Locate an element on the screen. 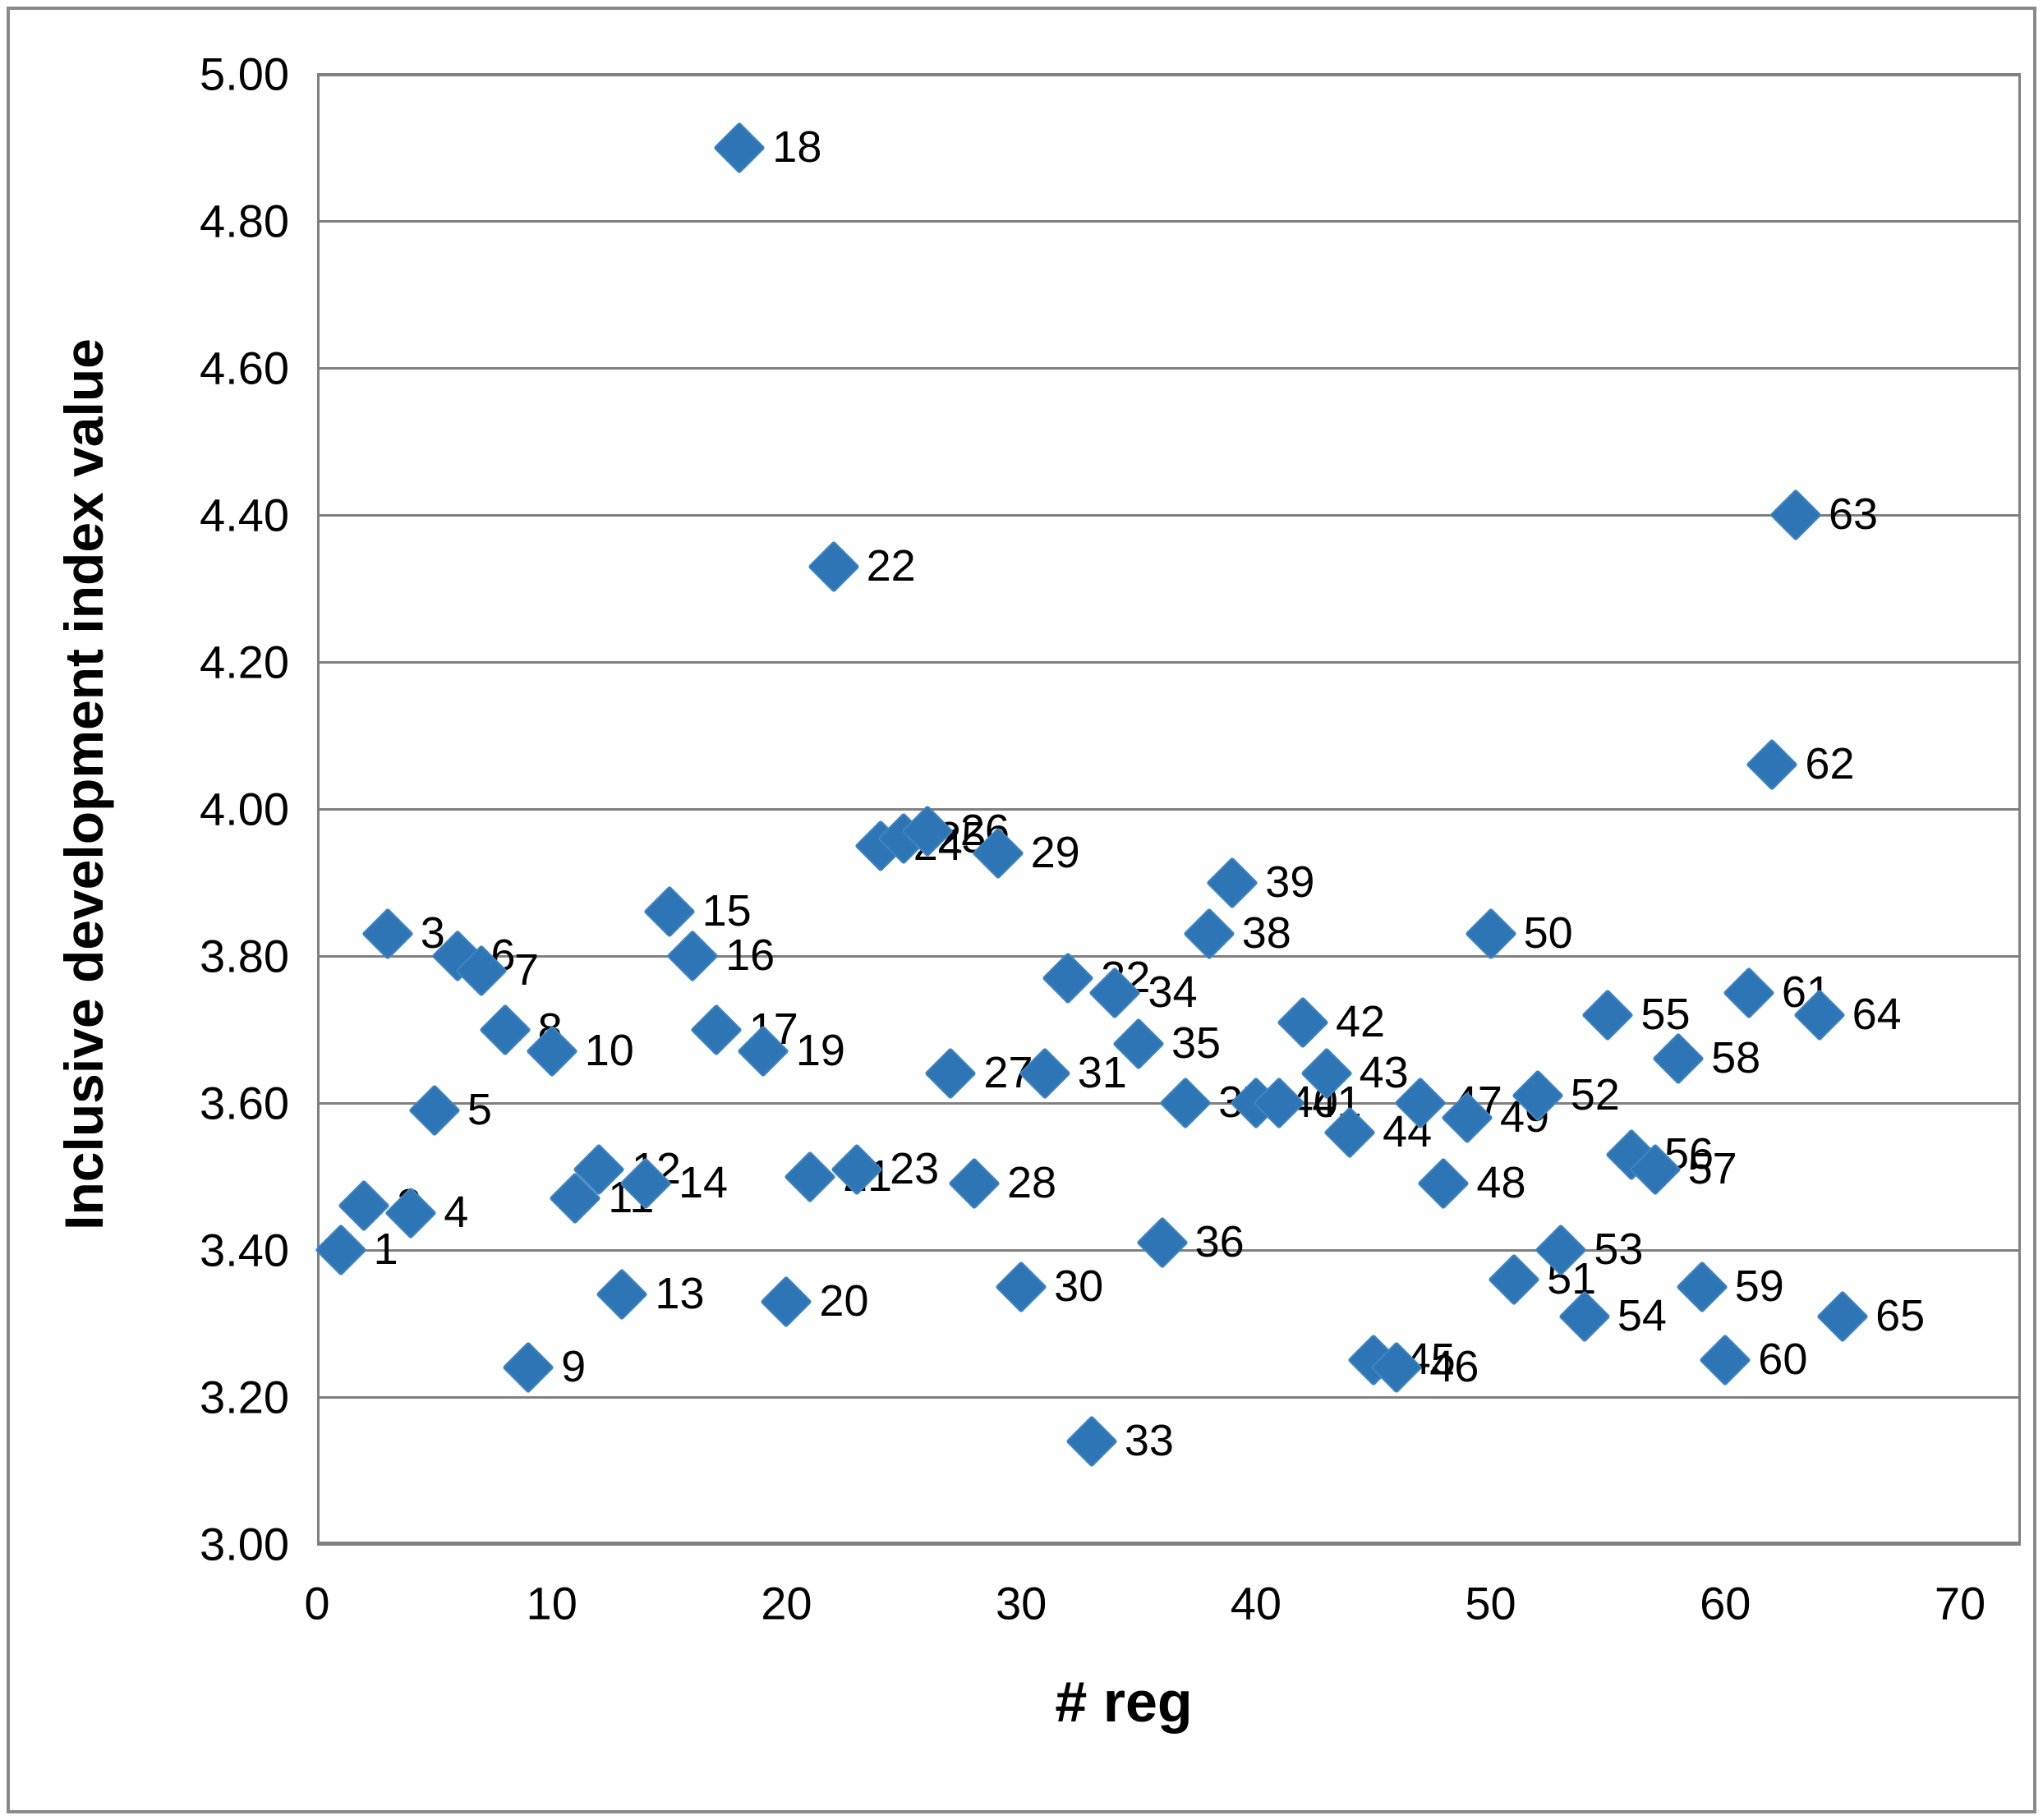 This screenshot has width=2043, height=1820. y-axis-tick-label: 4.60 is located at coordinates (244, 368).